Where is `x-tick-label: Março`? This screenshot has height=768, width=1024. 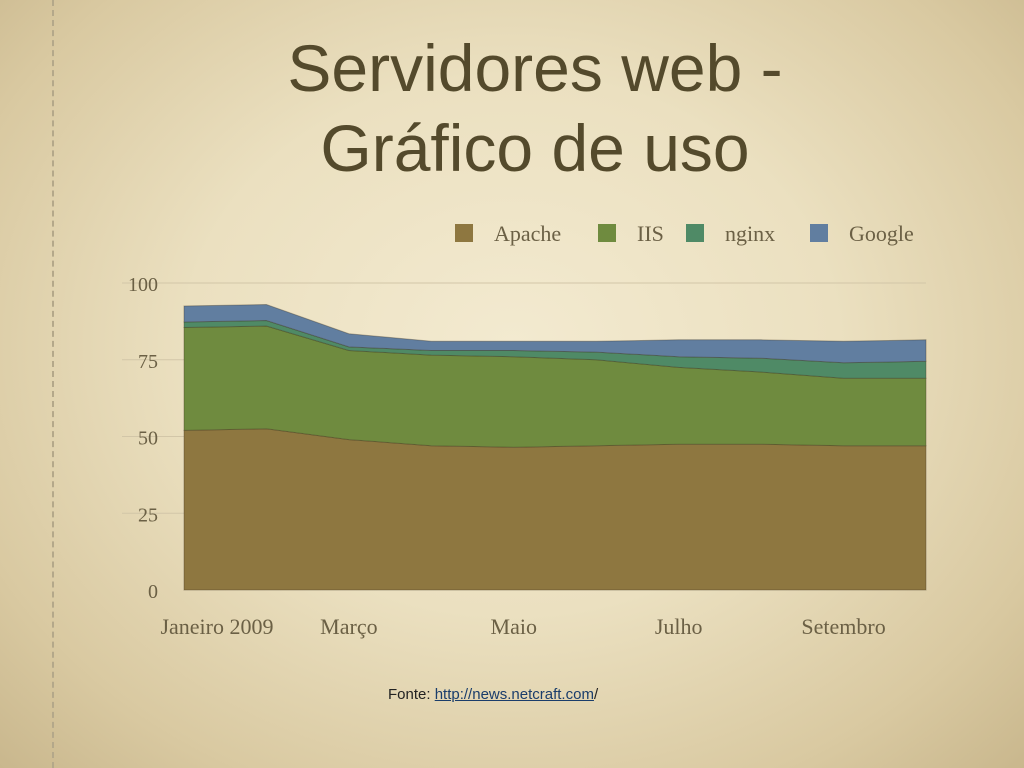
x-tick-label: Março is located at coordinates (348, 626).